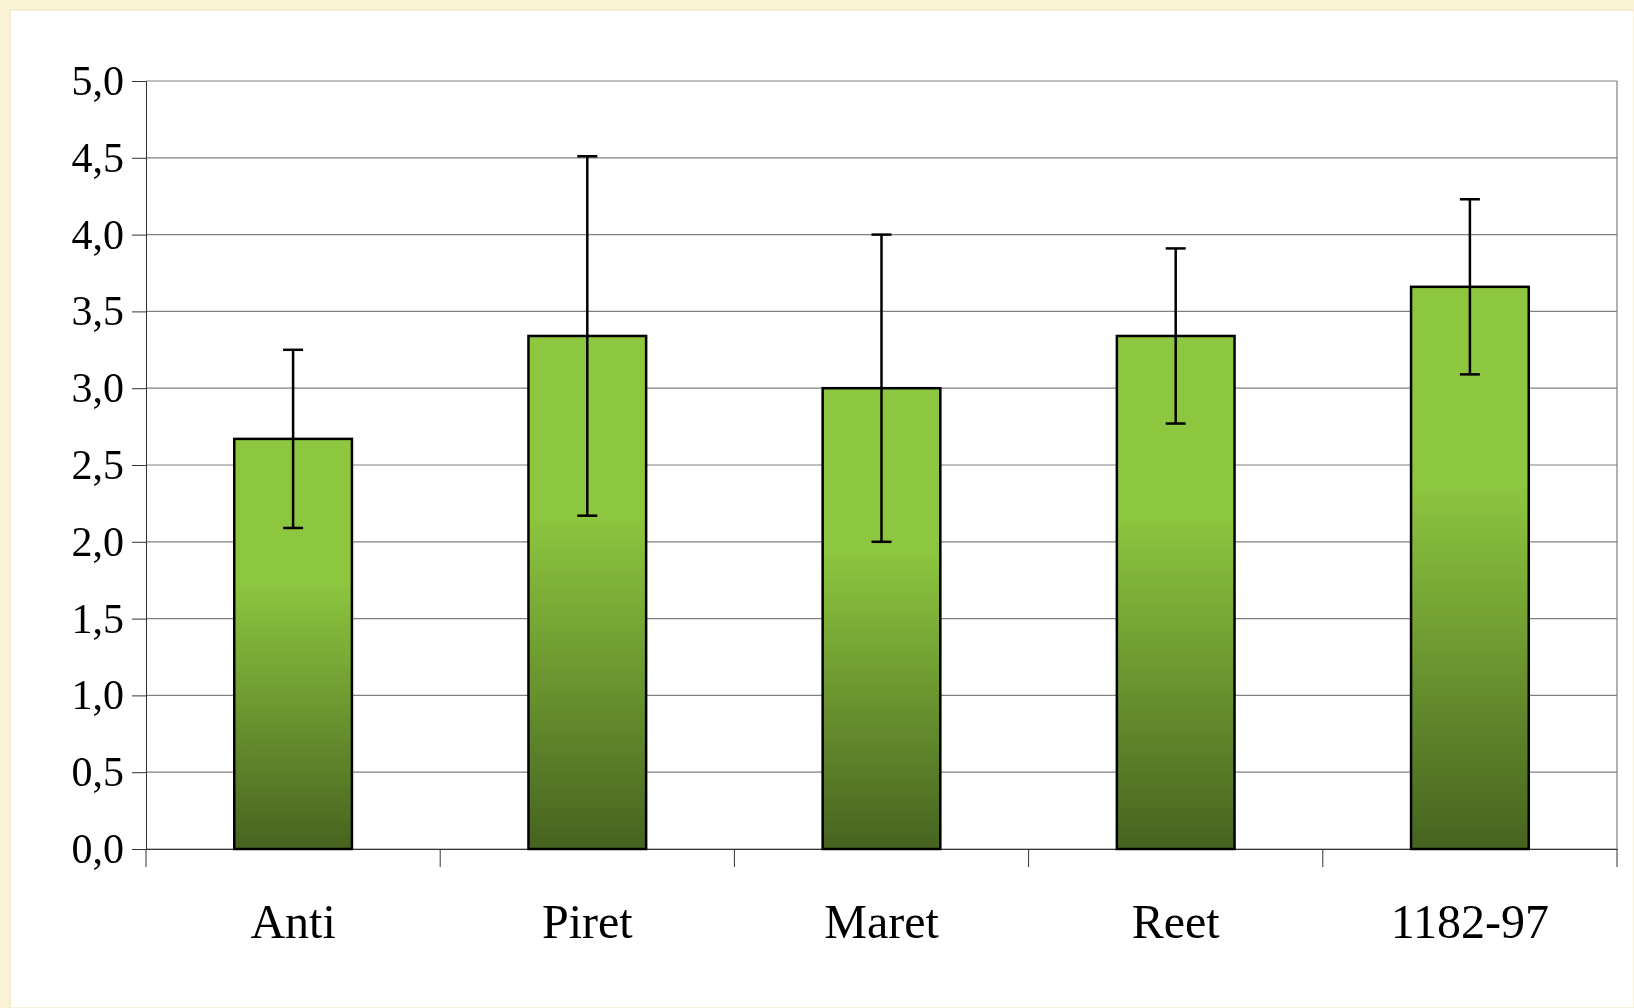 The image size is (1634, 1008). What do you see at coordinates (97, 311) in the screenshot?
I see `y-tick-label: 3,5` at bounding box center [97, 311].